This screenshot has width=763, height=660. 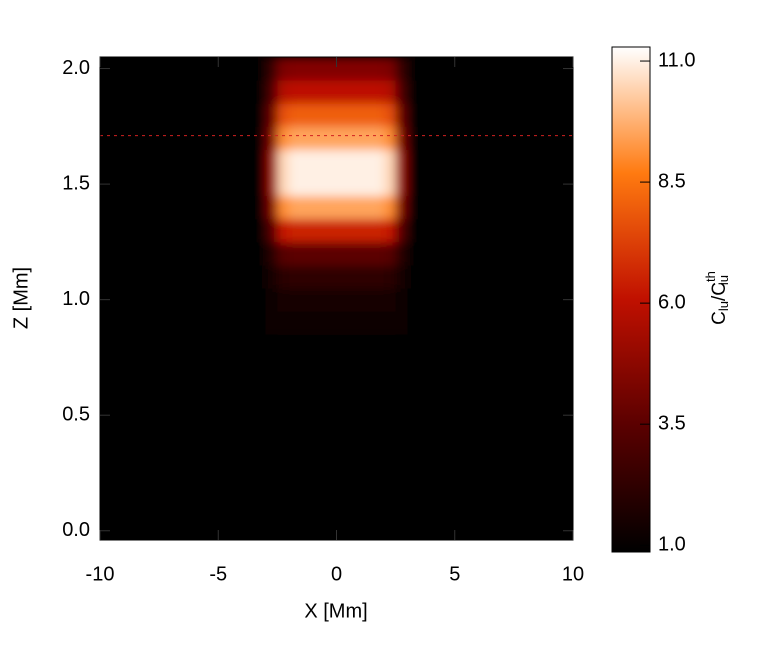 I want to click on y-tick-label: 1.0, so click(x=76, y=299).